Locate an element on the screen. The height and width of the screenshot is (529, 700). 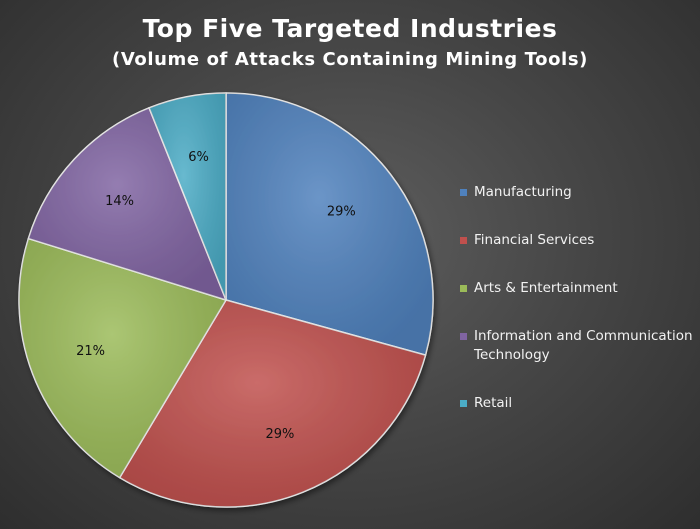
pie-slice-retail is located at coordinates (187, 196).